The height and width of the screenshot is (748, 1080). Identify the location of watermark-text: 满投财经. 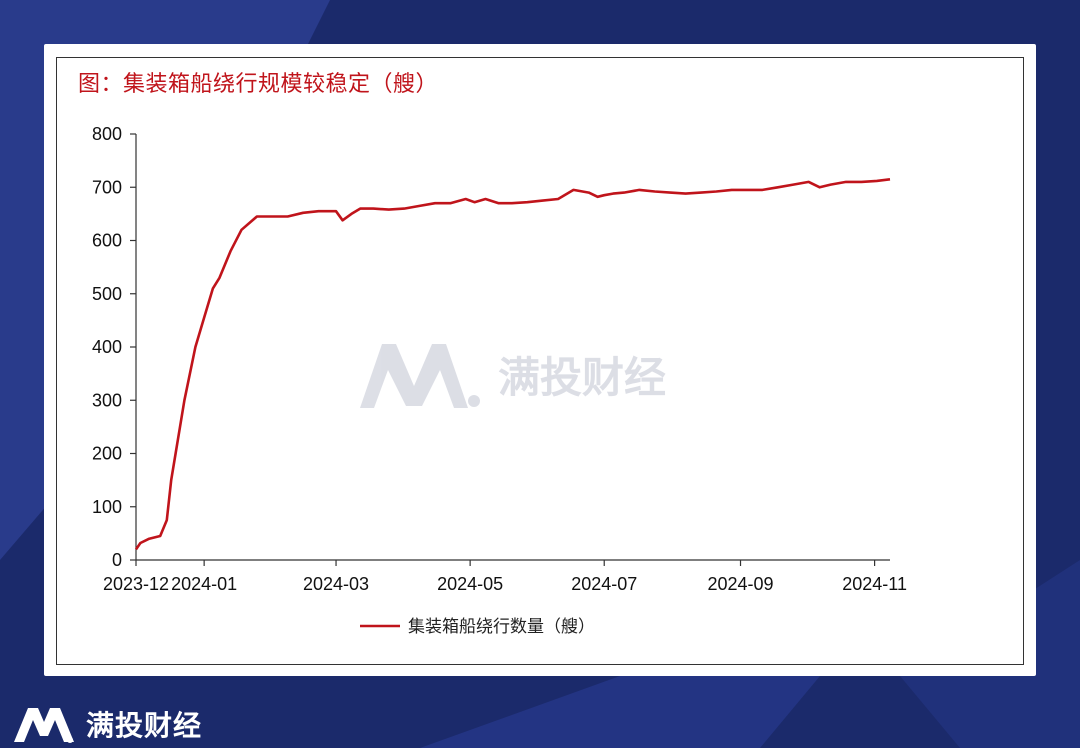
(582, 377).